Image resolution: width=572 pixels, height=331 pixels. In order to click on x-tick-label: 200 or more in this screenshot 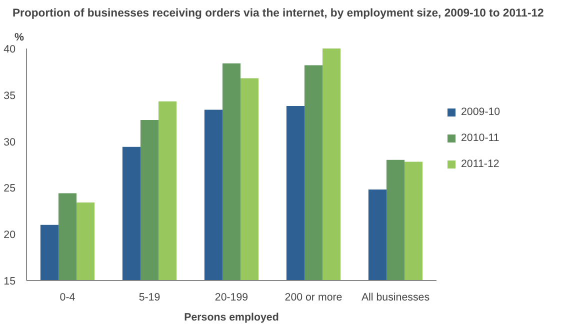, I will do `click(313, 298)`.